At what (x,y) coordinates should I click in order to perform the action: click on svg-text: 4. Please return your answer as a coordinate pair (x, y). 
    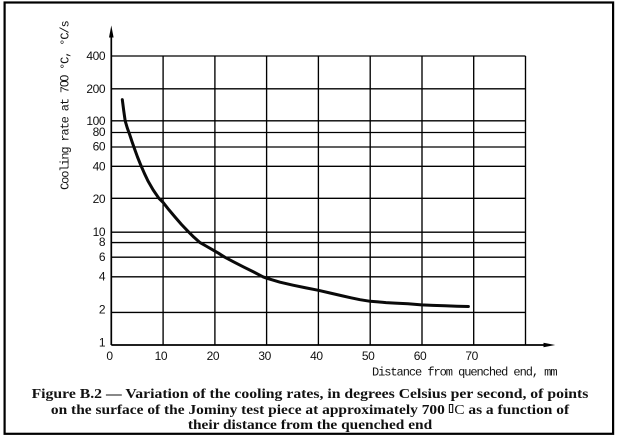
    Looking at the image, I should click on (102, 277).